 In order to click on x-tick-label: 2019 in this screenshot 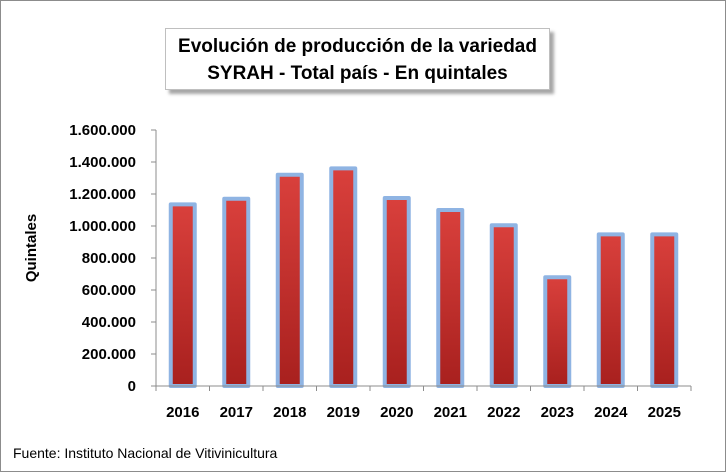, I will do `click(343, 412)`.